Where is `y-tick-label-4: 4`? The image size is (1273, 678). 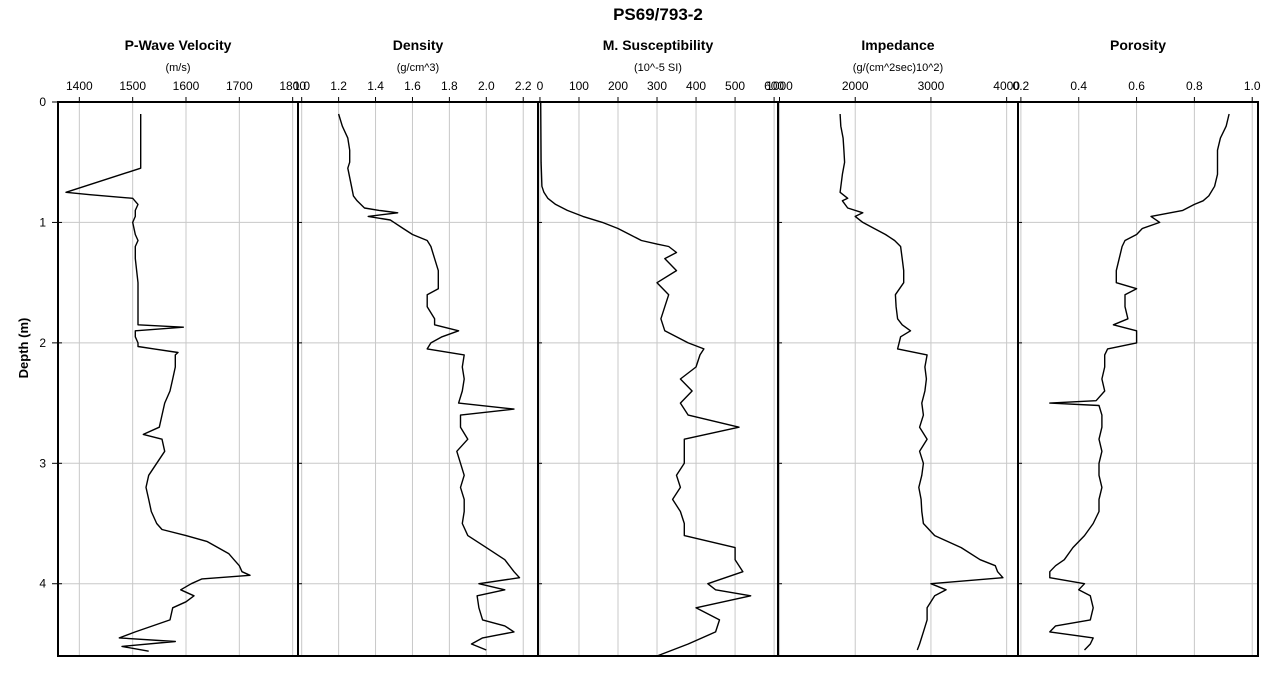 y-tick-label-4: 4 is located at coordinates (42, 584).